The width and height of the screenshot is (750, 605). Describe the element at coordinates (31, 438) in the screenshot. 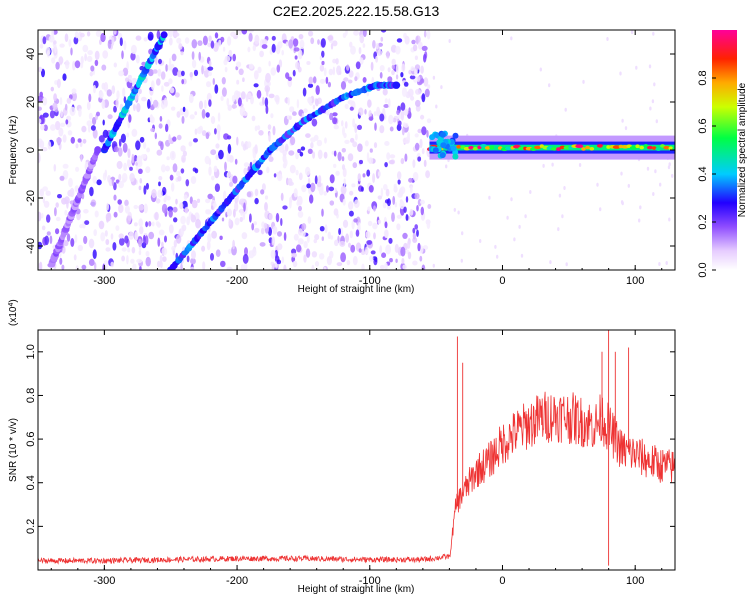

I see `snr-y-tick-label: 0.6` at that location.